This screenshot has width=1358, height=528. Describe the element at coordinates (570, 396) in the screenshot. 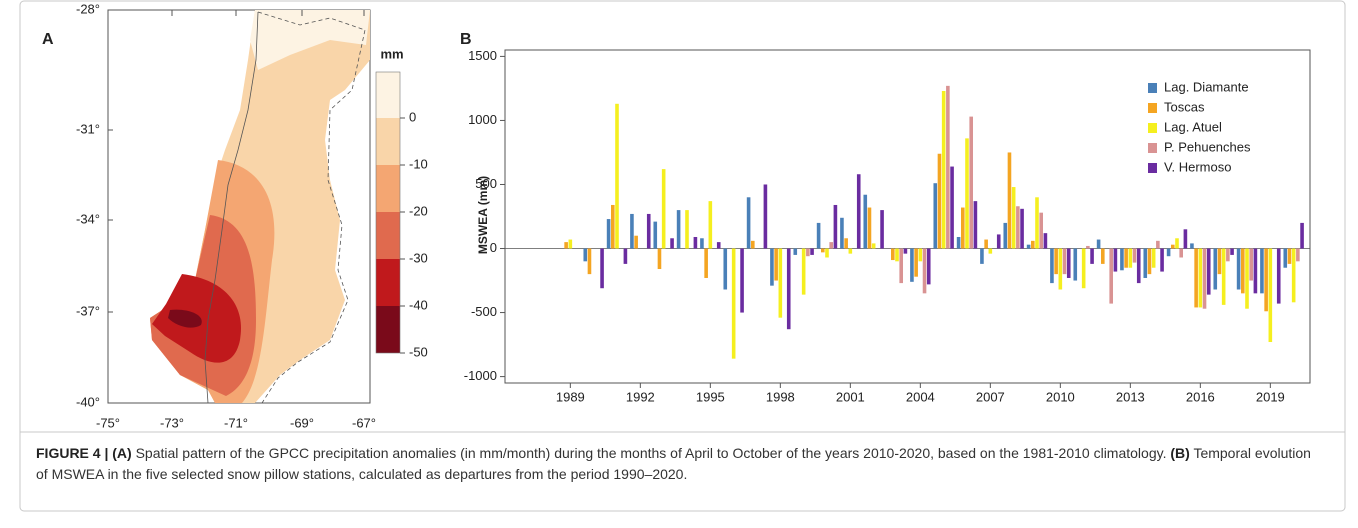

I see `x-tick-label: 1989` at that location.